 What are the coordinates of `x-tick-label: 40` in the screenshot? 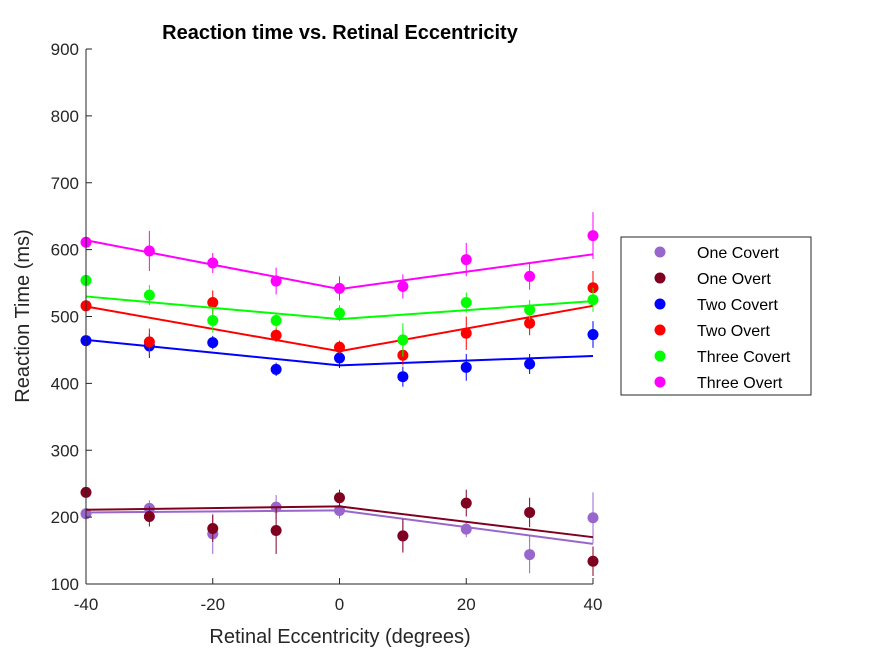 It's located at (593, 604).